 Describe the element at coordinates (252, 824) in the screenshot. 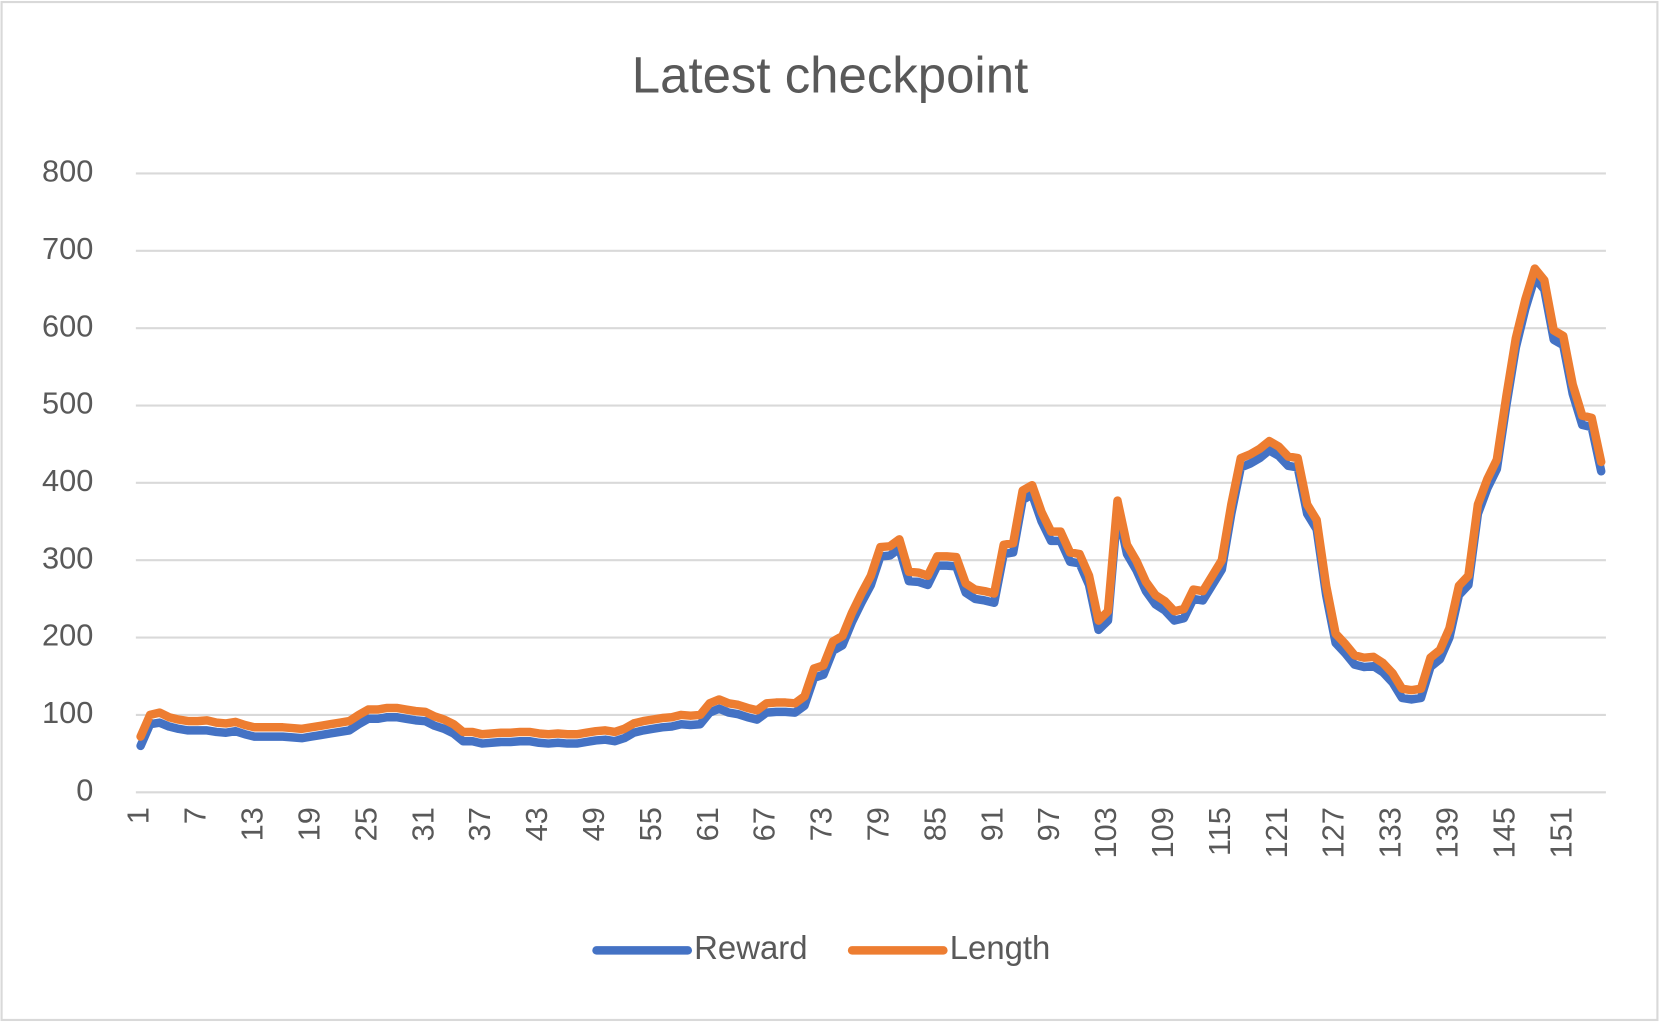

I see `x-tick-label: 13` at that location.